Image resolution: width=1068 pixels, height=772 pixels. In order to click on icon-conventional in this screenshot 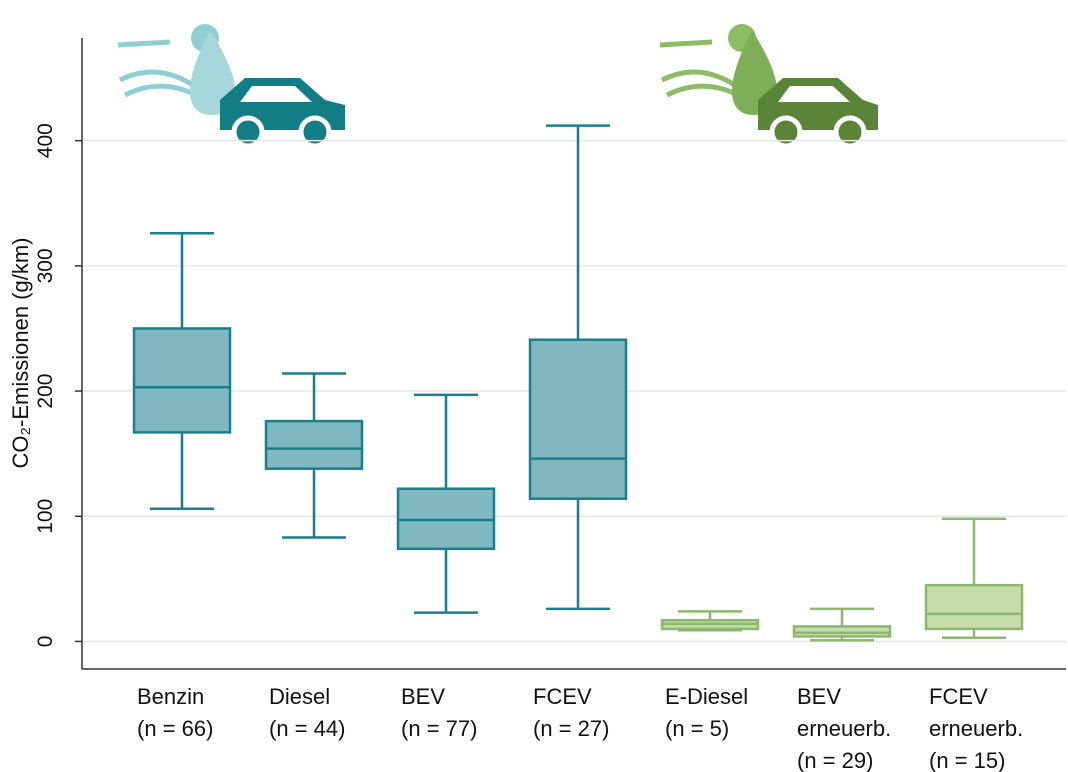, I will do `click(231, 86)`.